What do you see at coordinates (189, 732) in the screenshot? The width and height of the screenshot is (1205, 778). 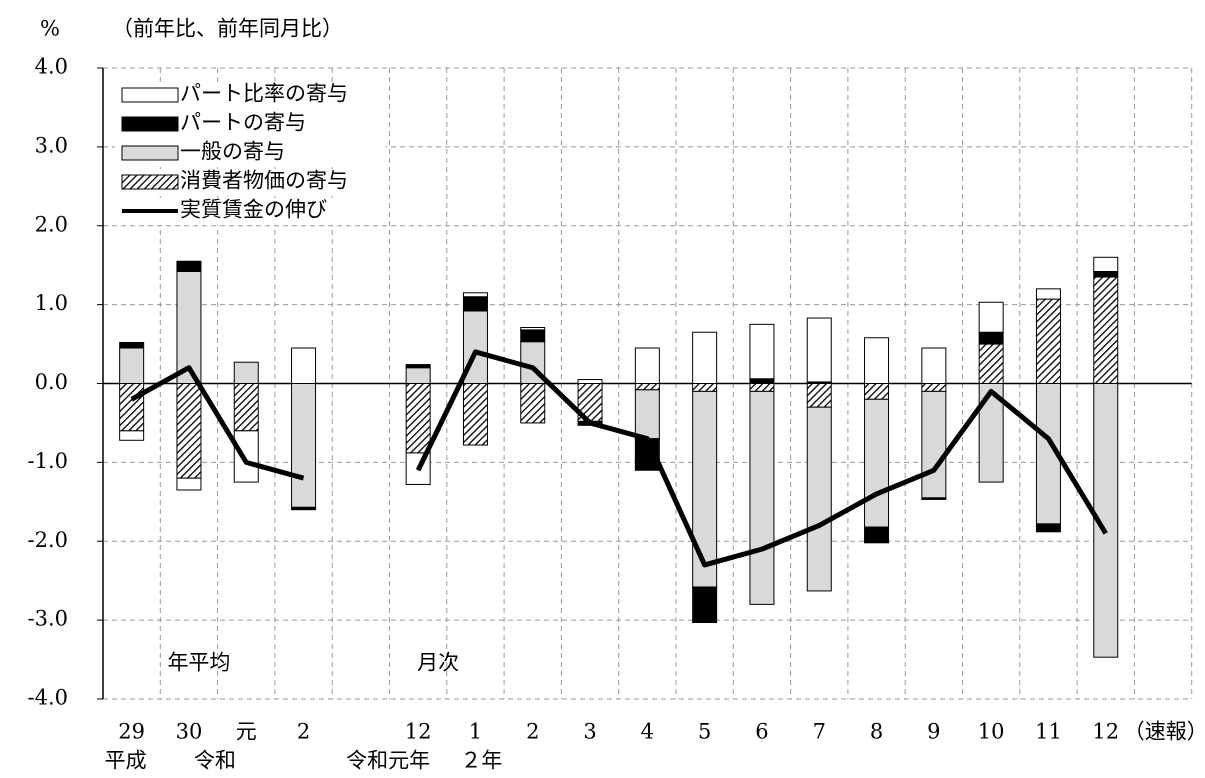 I see `x-tick-label: 30` at bounding box center [189, 732].